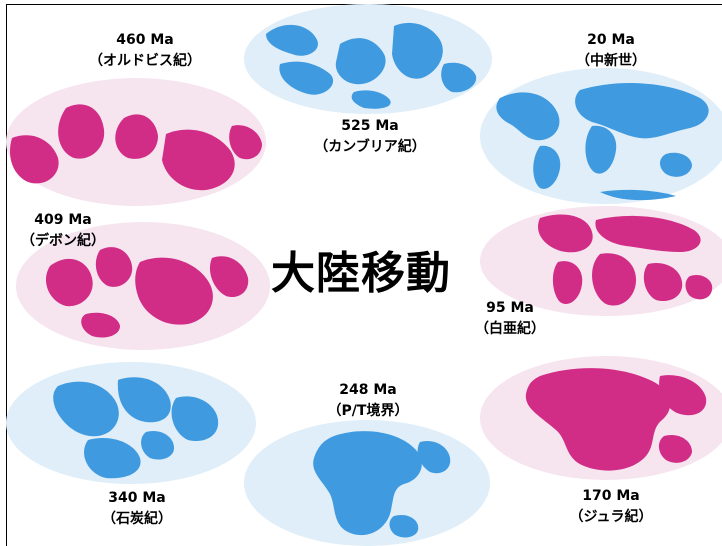  I want to click on label-age: 248 Ma, so click(368, 390).